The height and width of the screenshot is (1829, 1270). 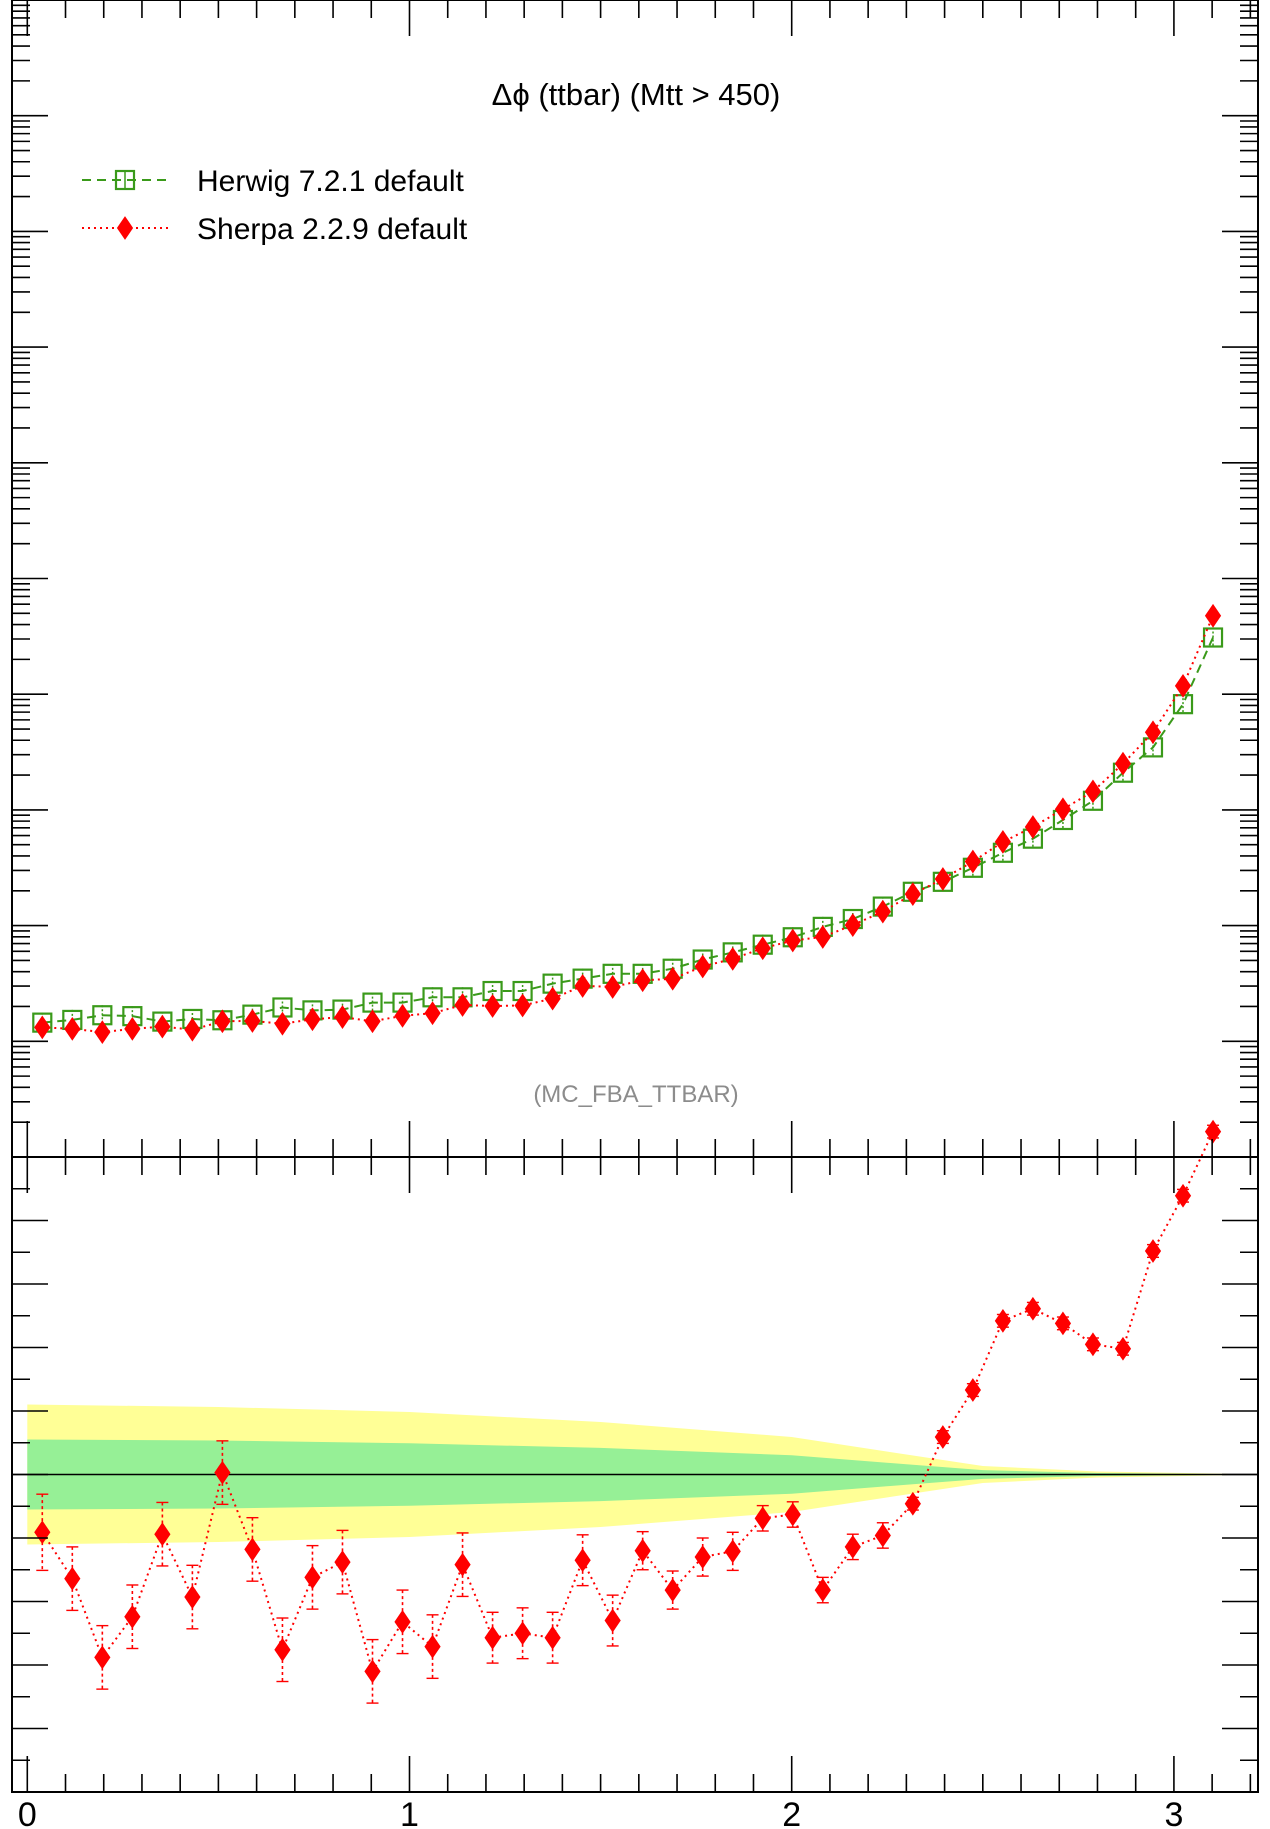 I want to click on analysis-annotation: (MC_FBA_TTBAR), so click(x=635, y=1094).